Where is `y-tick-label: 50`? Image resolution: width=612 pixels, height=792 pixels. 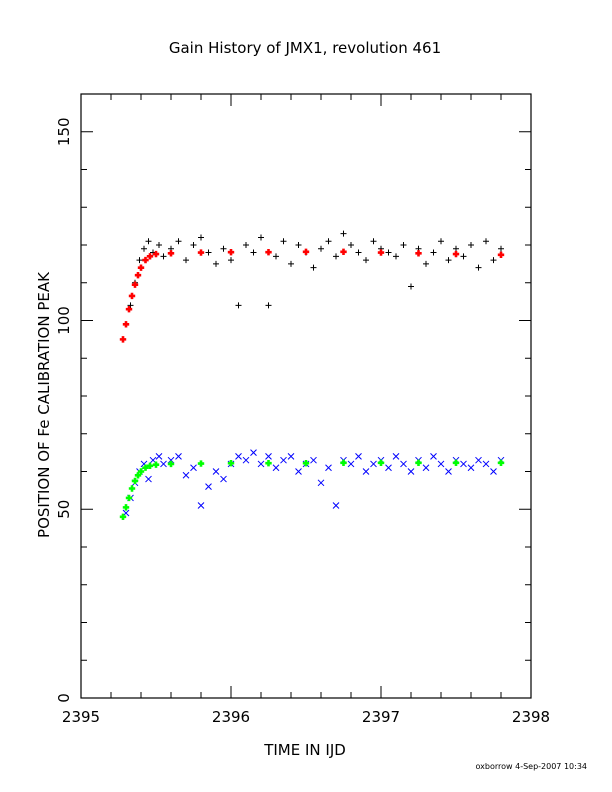 y-tick-label: 50 is located at coordinates (64, 509).